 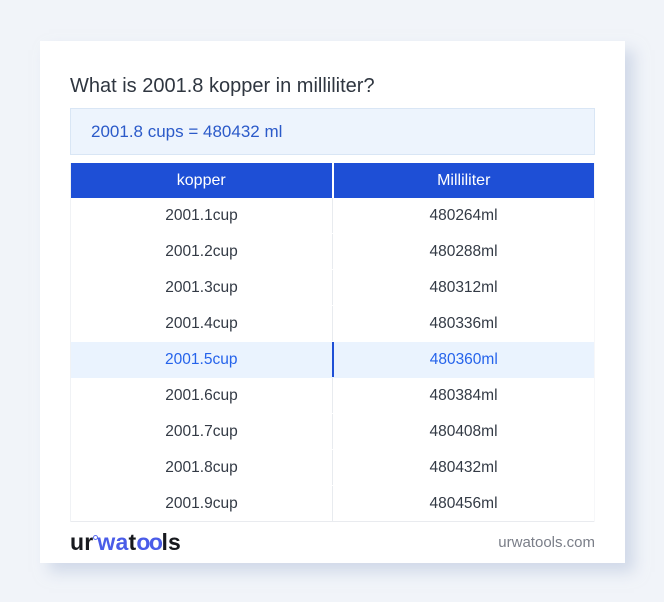 I want to click on logo-text-oo: oo, so click(x=149, y=542).